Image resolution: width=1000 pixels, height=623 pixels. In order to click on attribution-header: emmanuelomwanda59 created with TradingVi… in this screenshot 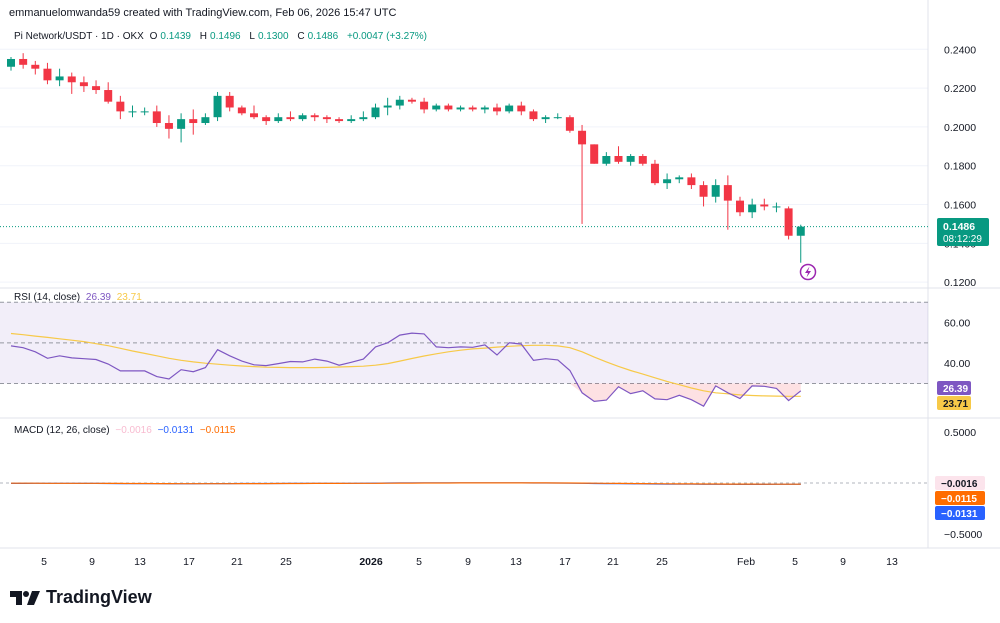, I will do `click(203, 13)`.